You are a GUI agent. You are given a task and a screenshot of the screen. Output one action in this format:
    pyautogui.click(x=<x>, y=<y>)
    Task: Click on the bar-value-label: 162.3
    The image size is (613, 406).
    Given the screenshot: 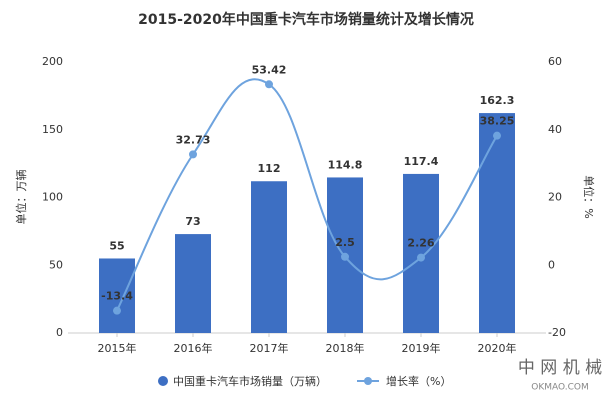 What is the action you would take?
    pyautogui.click(x=497, y=100)
    